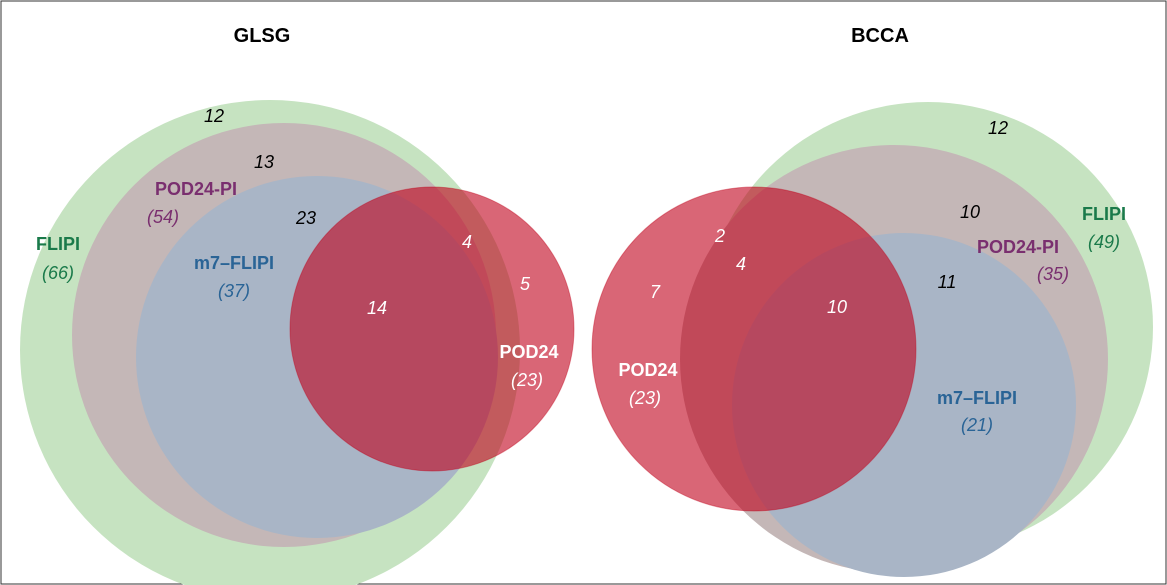  I want to click on bcca-region-flipi-pod24pi: 10, so click(970, 212).